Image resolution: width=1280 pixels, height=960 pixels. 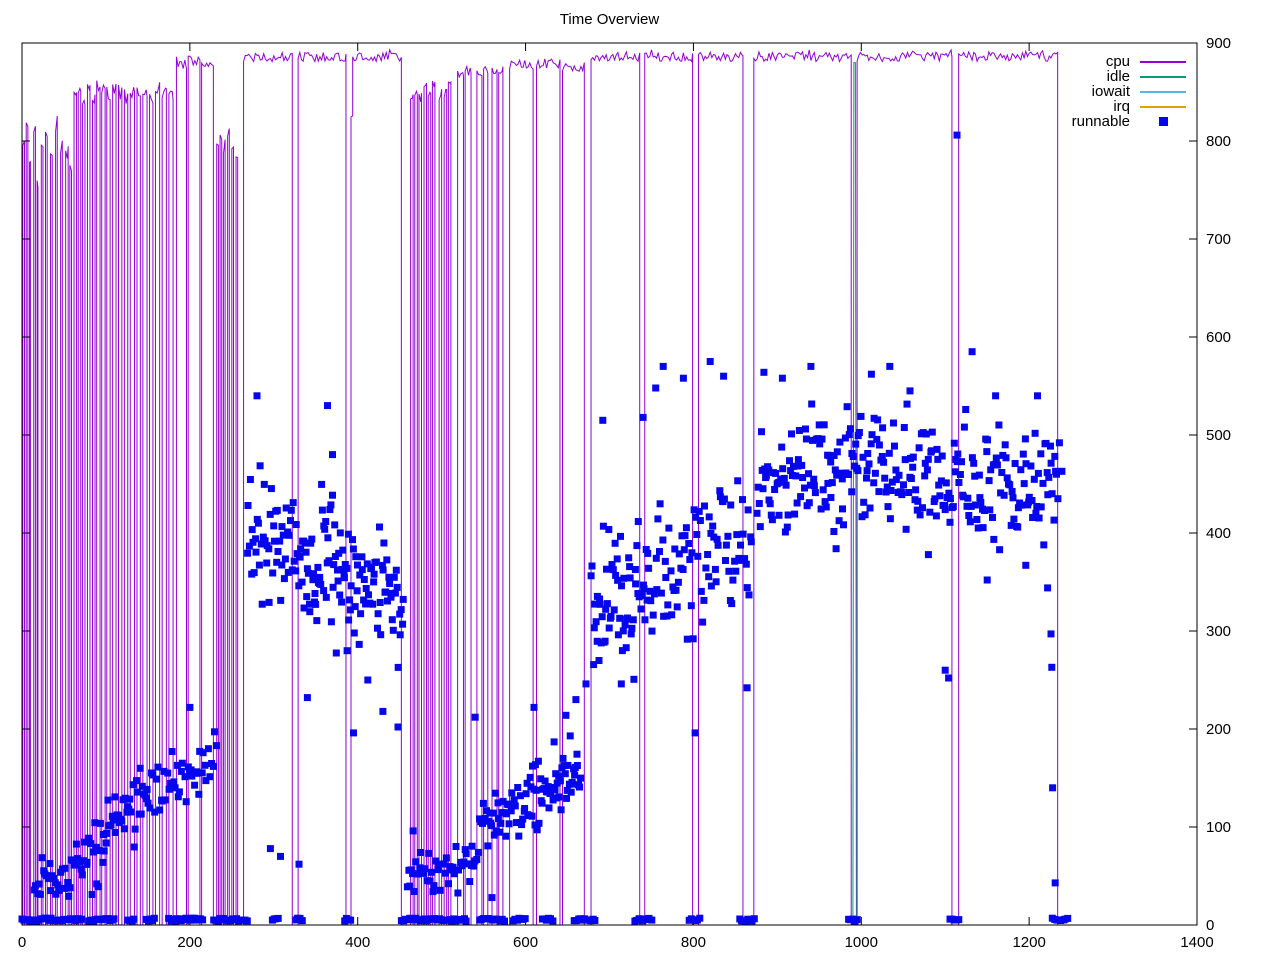 I want to click on legend-marker-sample-runnable, so click(x=1163, y=122).